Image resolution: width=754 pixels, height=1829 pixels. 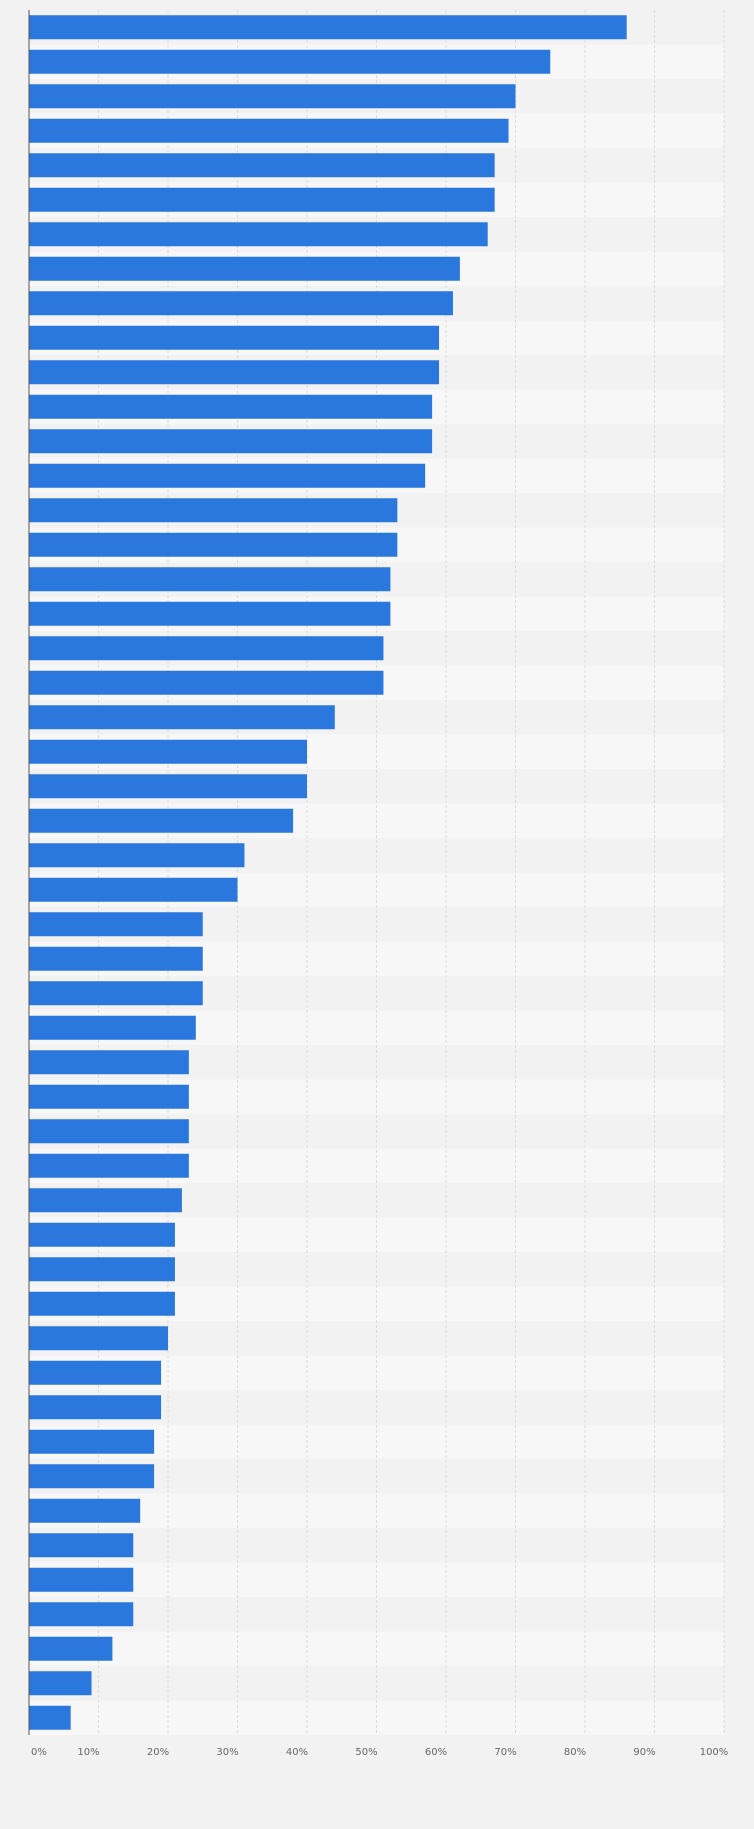 I want to click on x-axis-tick-labels: 0% 10% 20% 30% 40% 50% 60% 70% 80% 90% 100%, so click(x=379, y=1752).